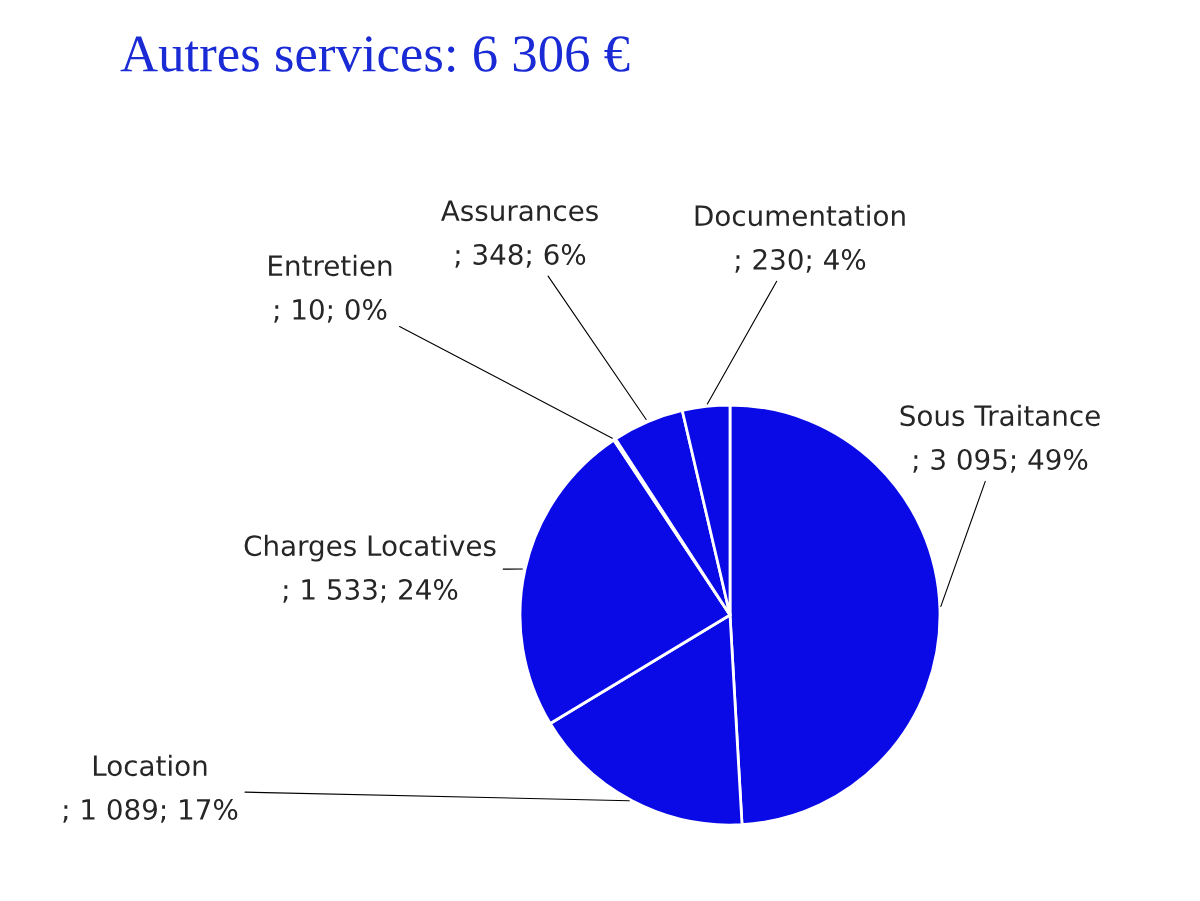 The height and width of the screenshot is (901, 1200). What do you see at coordinates (330, 265) in the screenshot?
I see `slice-label: Entretien` at bounding box center [330, 265].